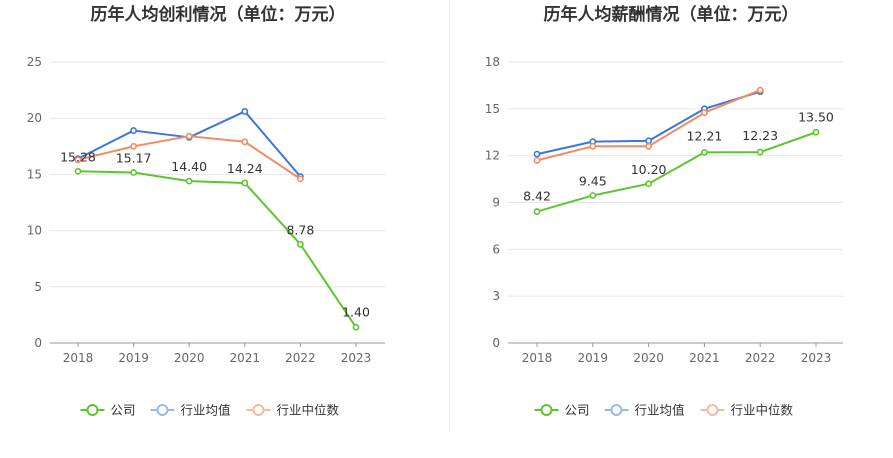 This screenshot has width=893, height=458. I want to click on data-label: 15.28, so click(78, 156).